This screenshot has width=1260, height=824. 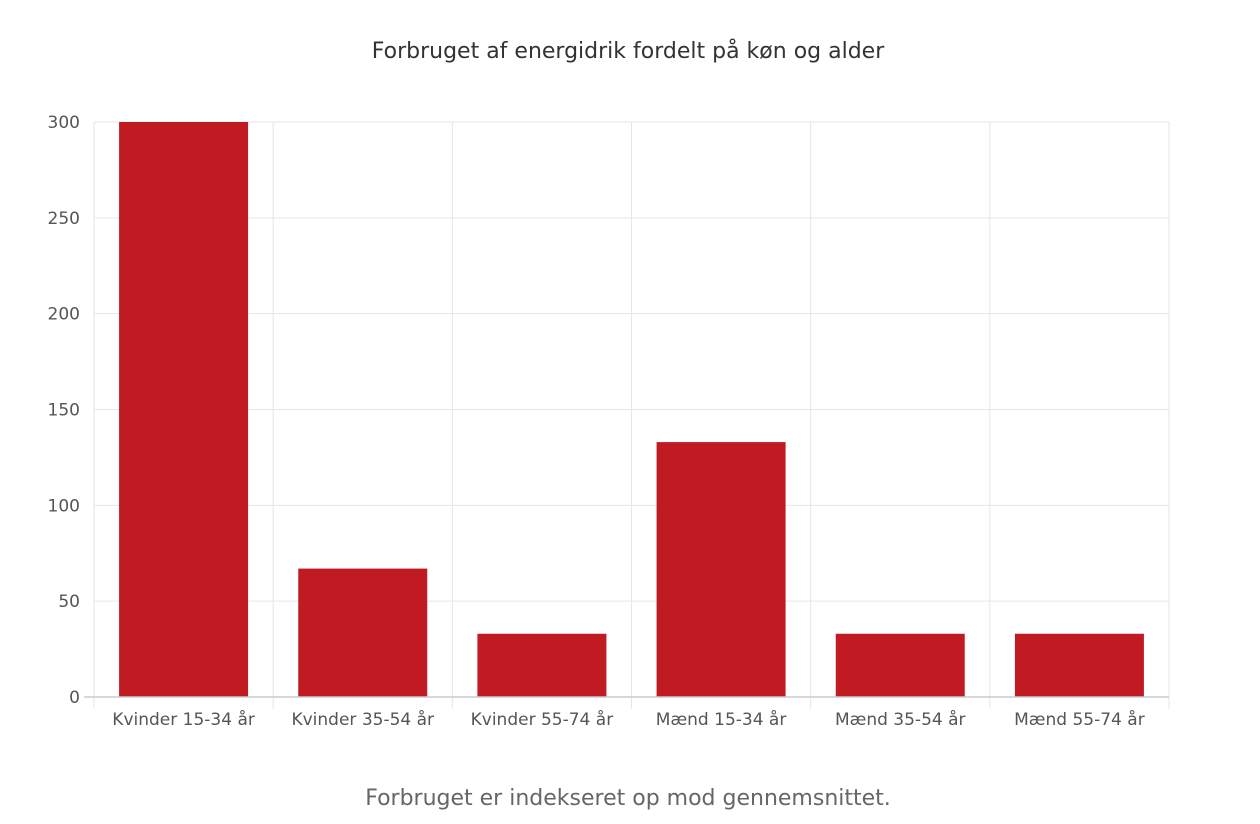 What do you see at coordinates (64, 315) in the screenshot?
I see `y-tick-label: 200` at bounding box center [64, 315].